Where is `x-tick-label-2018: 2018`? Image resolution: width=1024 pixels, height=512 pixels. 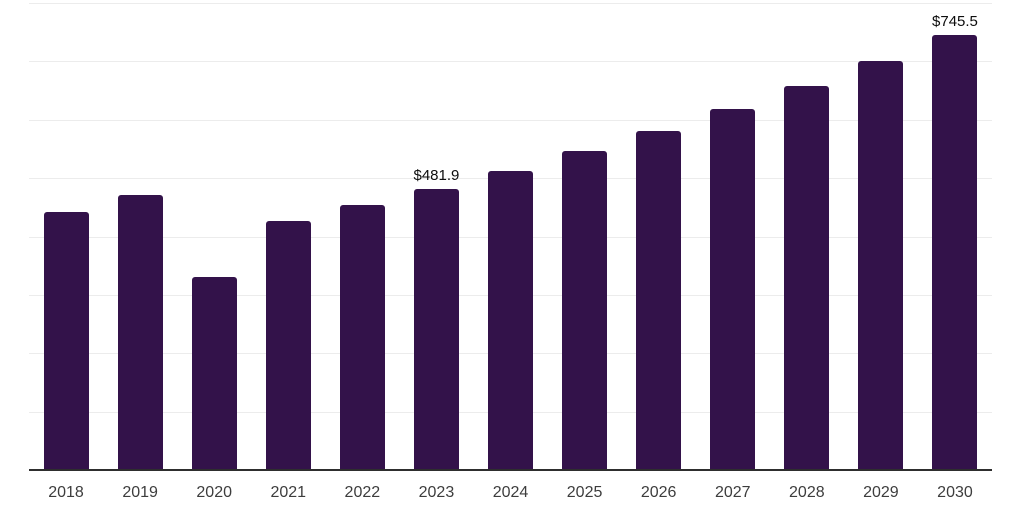 x-tick-label-2018: 2018 is located at coordinates (66, 492).